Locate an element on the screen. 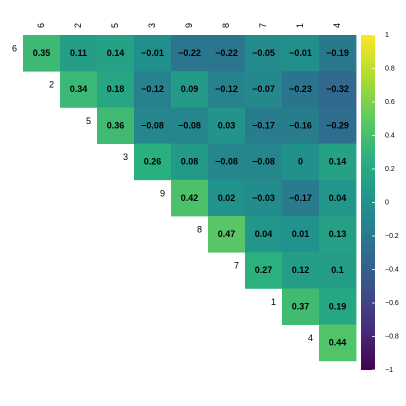 The image size is (406, 406). cell-value-label: 0.27 is located at coordinates (264, 270).